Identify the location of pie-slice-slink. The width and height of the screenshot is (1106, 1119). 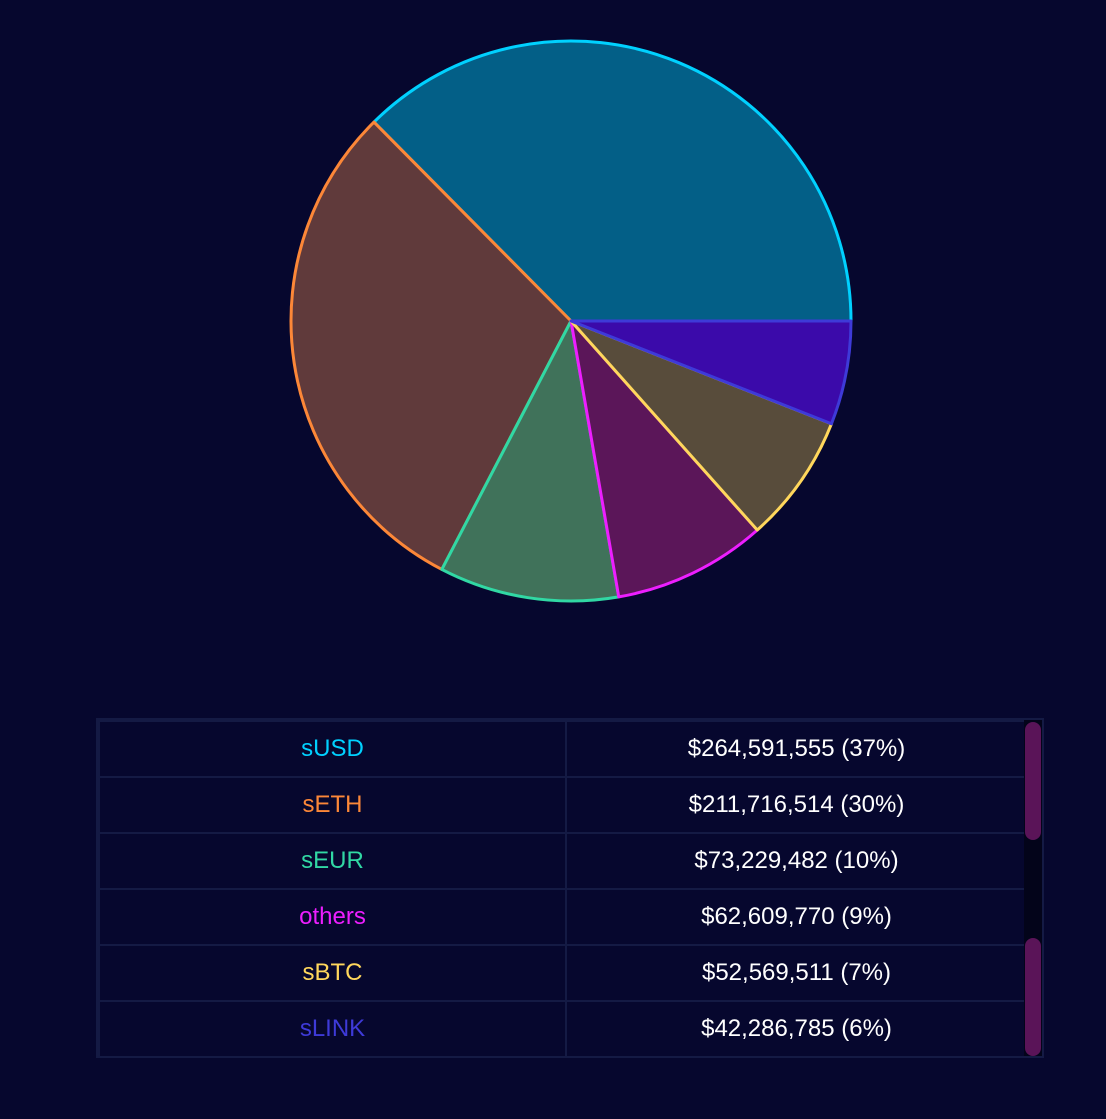
(711, 372).